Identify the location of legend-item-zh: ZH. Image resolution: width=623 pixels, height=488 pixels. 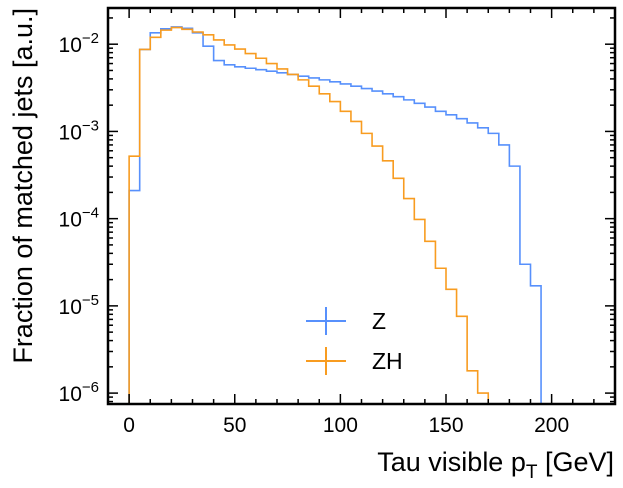
(354, 361).